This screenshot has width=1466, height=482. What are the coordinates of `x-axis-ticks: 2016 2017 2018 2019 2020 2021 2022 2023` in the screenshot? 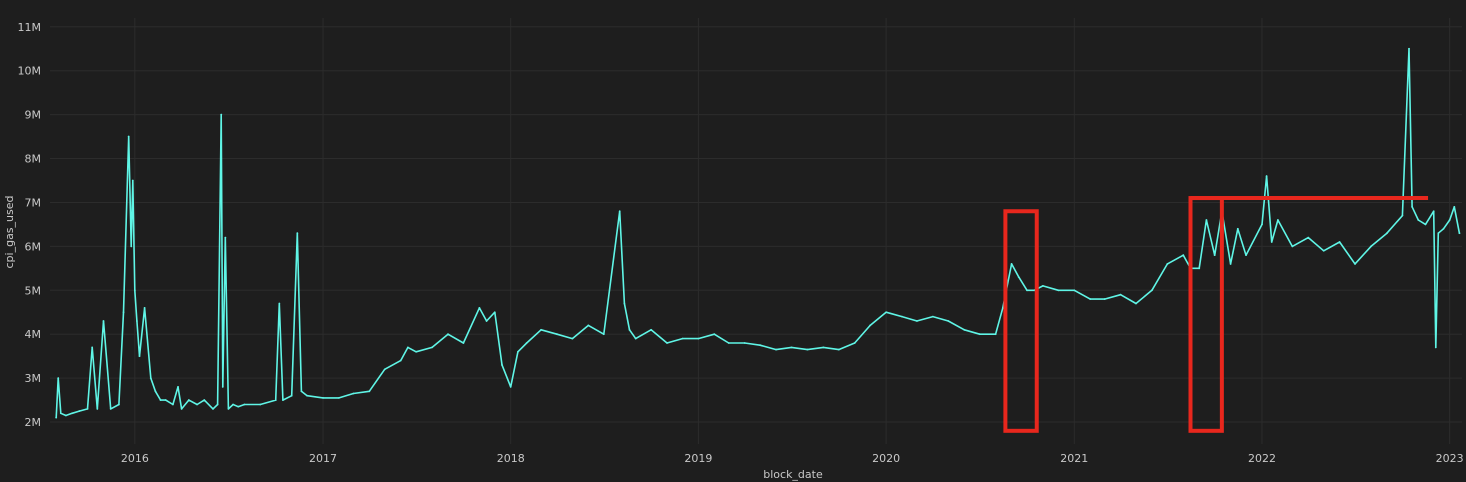 It's located at (792, 458).